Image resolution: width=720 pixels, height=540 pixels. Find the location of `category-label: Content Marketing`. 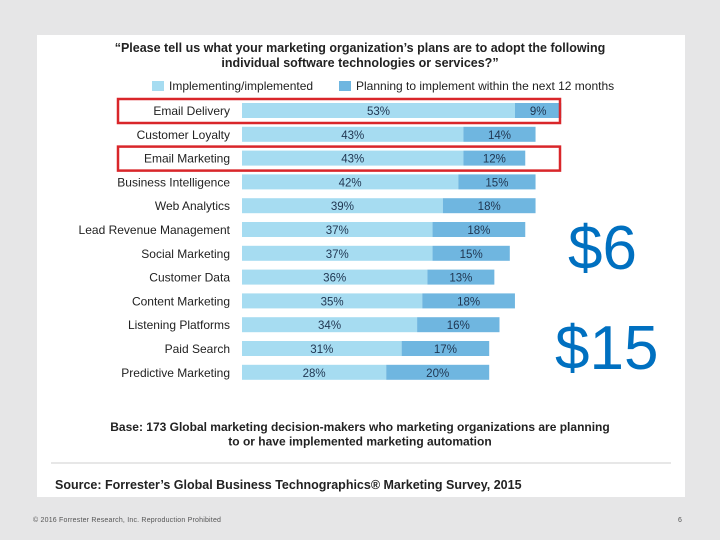

category-label: Content Marketing is located at coordinates (181, 301).